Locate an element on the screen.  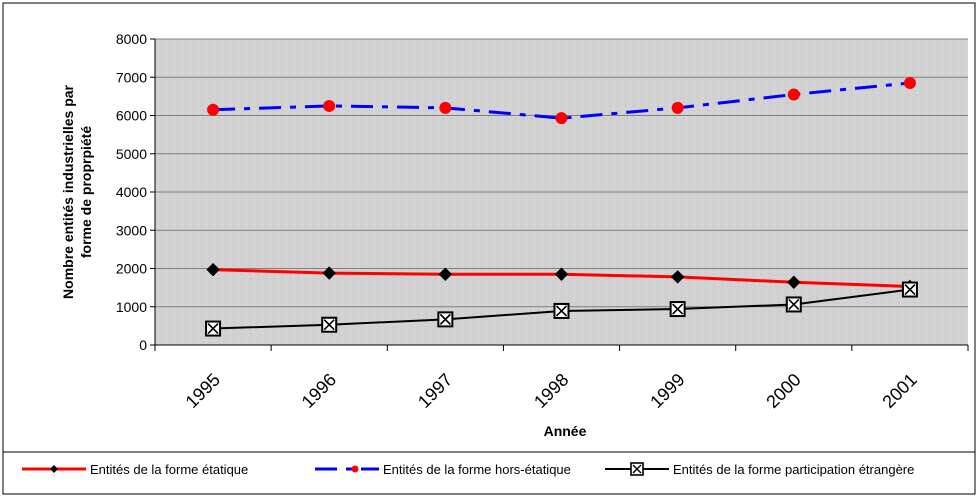
x-axis-label: Année is located at coordinates (565, 431).